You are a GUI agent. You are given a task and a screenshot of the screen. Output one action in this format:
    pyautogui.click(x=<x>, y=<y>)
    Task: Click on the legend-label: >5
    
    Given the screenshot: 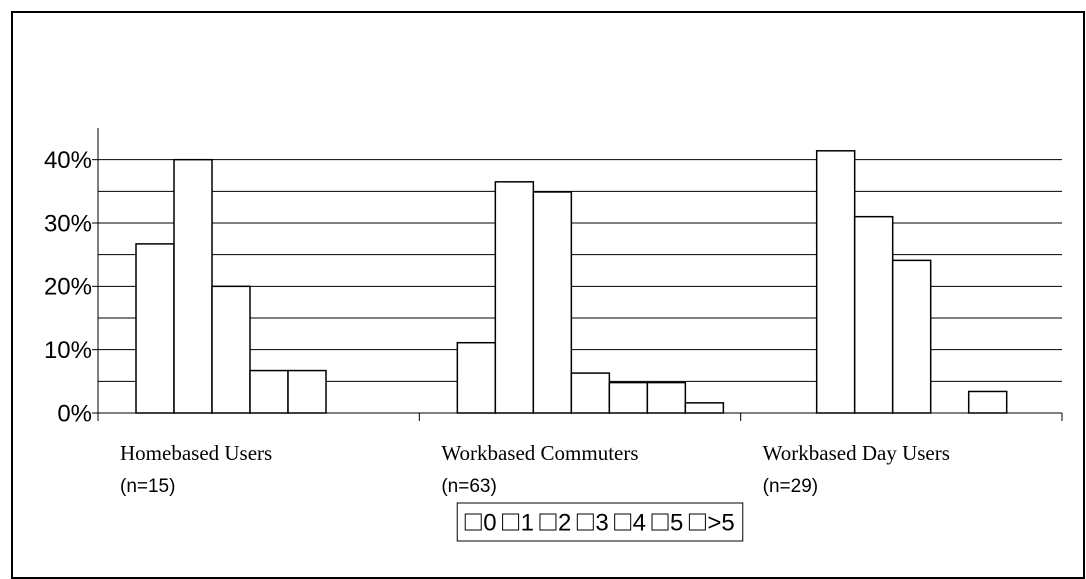 What is the action you would take?
    pyautogui.click(x=720, y=522)
    